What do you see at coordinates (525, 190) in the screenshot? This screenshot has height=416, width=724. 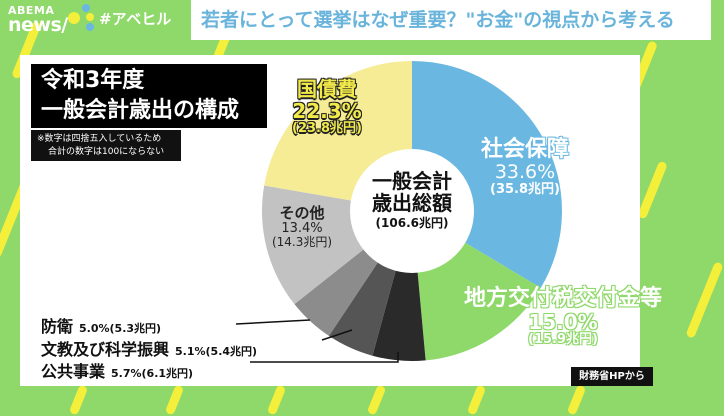 I see `label-amount: (35.8兆円)` at bounding box center [525, 190].